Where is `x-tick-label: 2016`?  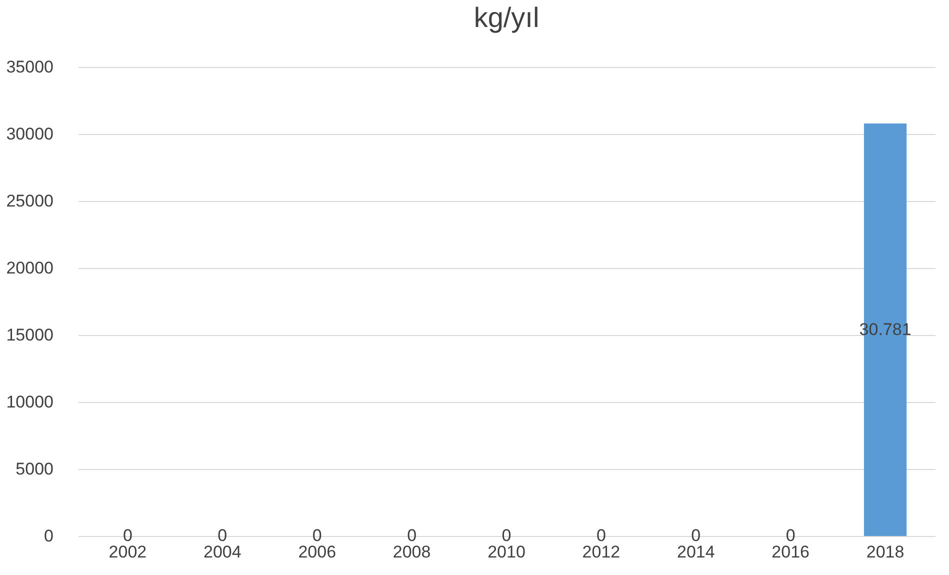
x-tick-label: 2016 is located at coordinates (791, 552).